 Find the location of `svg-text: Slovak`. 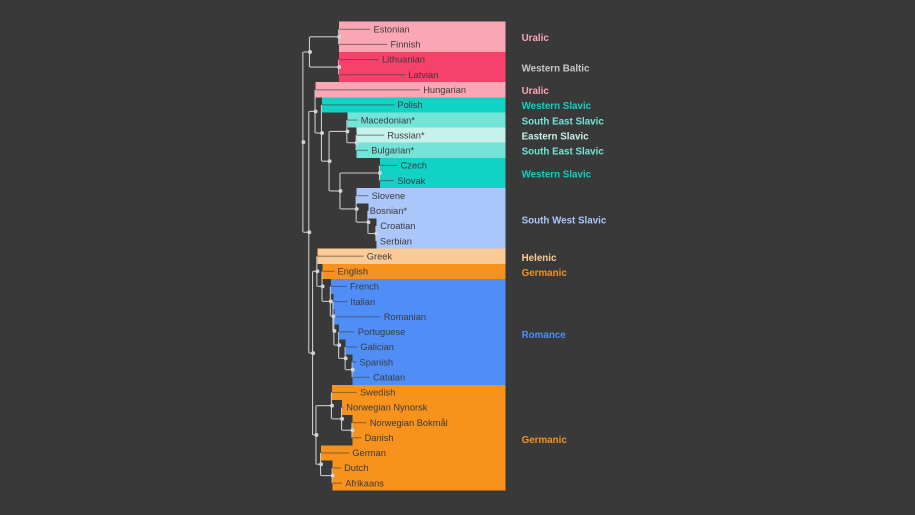

svg-text: Slovak is located at coordinates (411, 181).